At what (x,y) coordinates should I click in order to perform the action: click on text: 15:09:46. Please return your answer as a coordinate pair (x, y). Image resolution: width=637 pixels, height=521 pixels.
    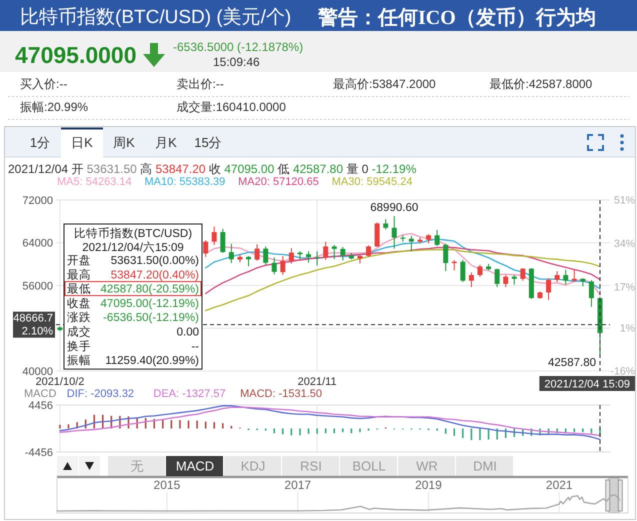
    Looking at the image, I should click on (236, 62).